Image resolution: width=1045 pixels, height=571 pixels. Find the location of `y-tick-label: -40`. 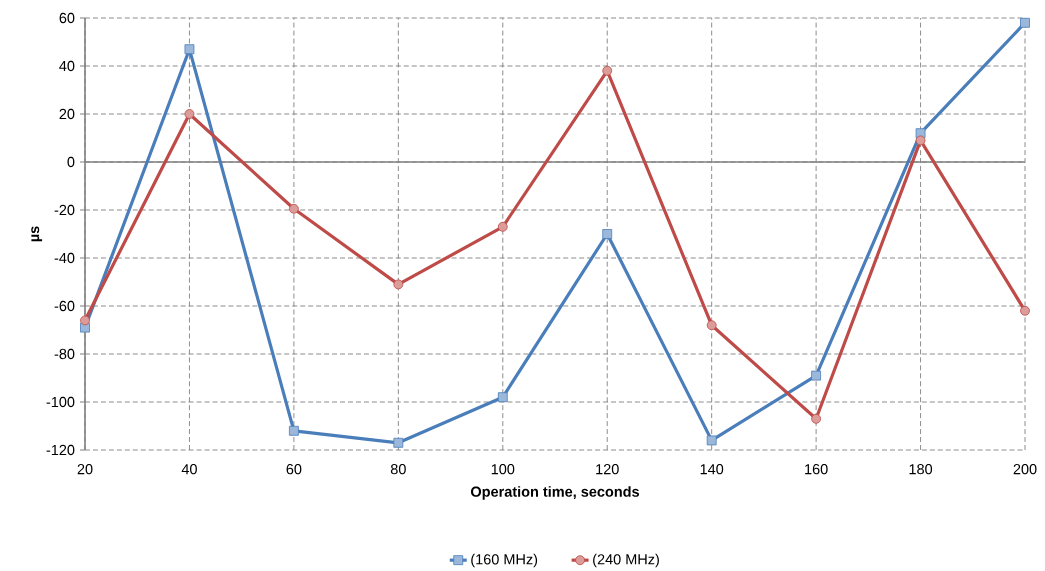

y-tick-label: -40 is located at coordinates (64, 258).